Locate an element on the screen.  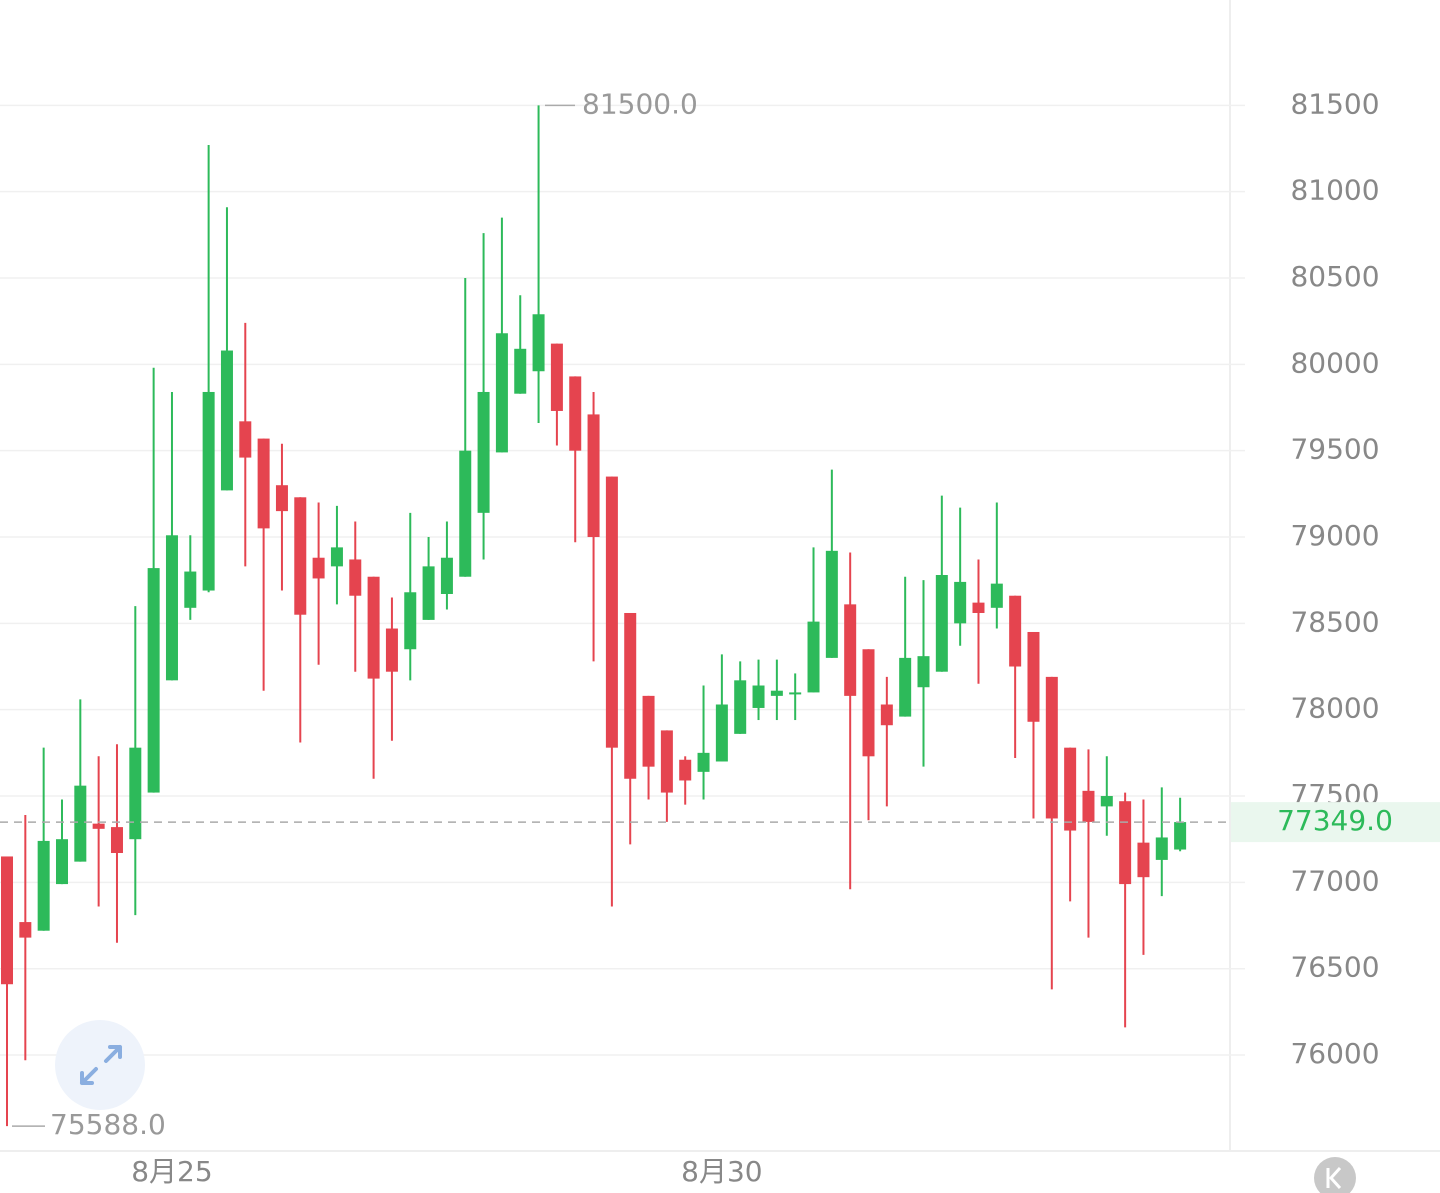
y-tick-label: 81000 is located at coordinates (1334, 190).